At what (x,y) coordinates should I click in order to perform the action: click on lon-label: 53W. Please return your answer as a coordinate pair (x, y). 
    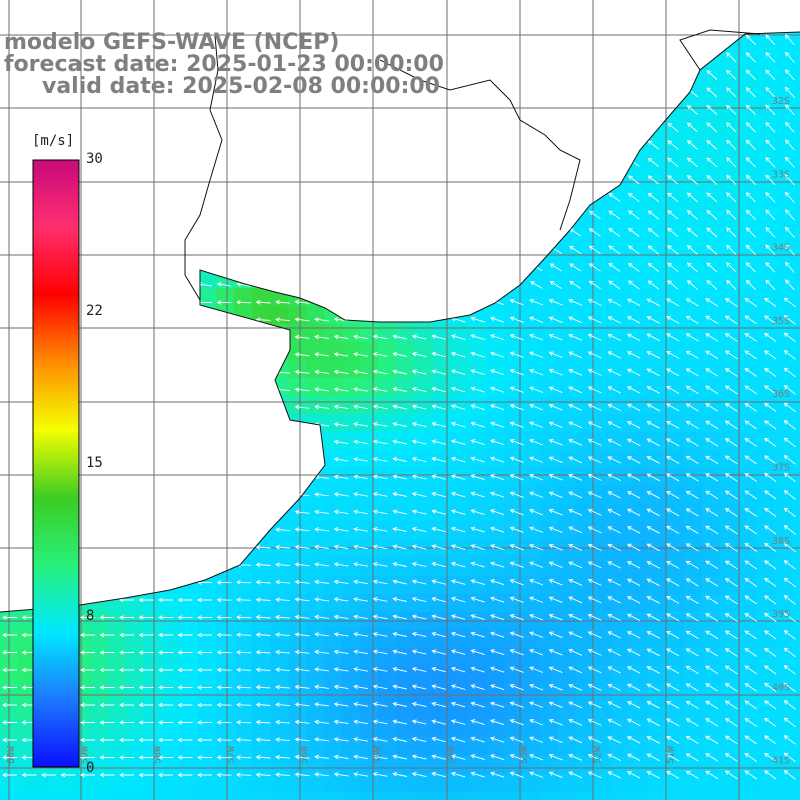
    Looking at the image, I should click on (524, 754).